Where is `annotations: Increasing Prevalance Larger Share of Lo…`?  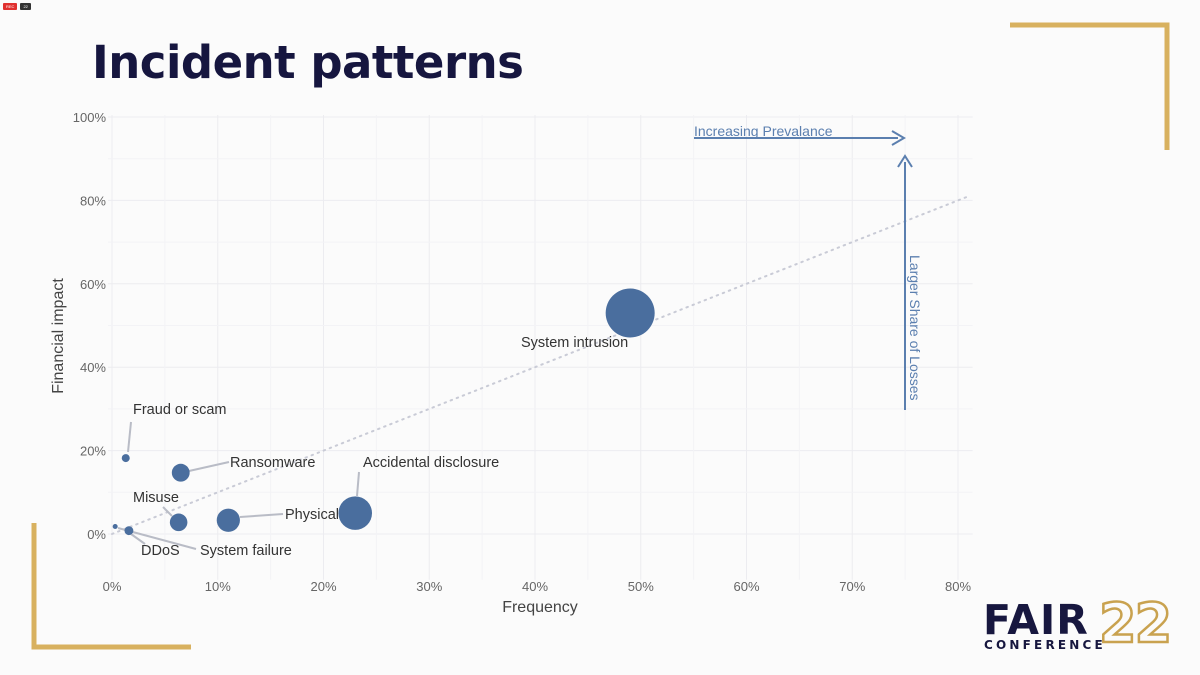 annotations: Increasing Prevalance Larger Share of Lo… is located at coordinates (808, 266).